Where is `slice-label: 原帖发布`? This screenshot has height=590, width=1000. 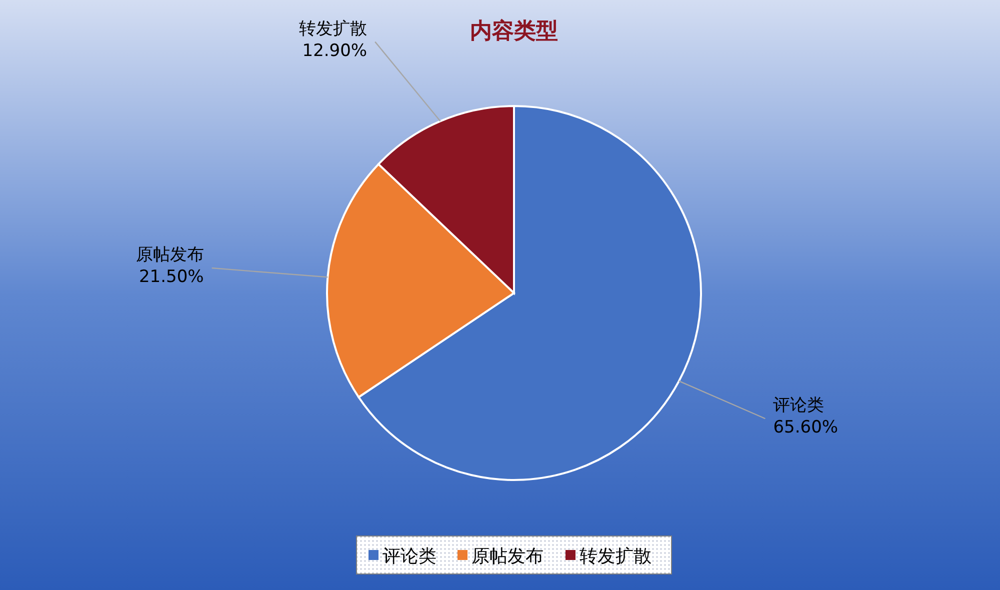 slice-label: 原帖发布 is located at coordinates (170, 255).